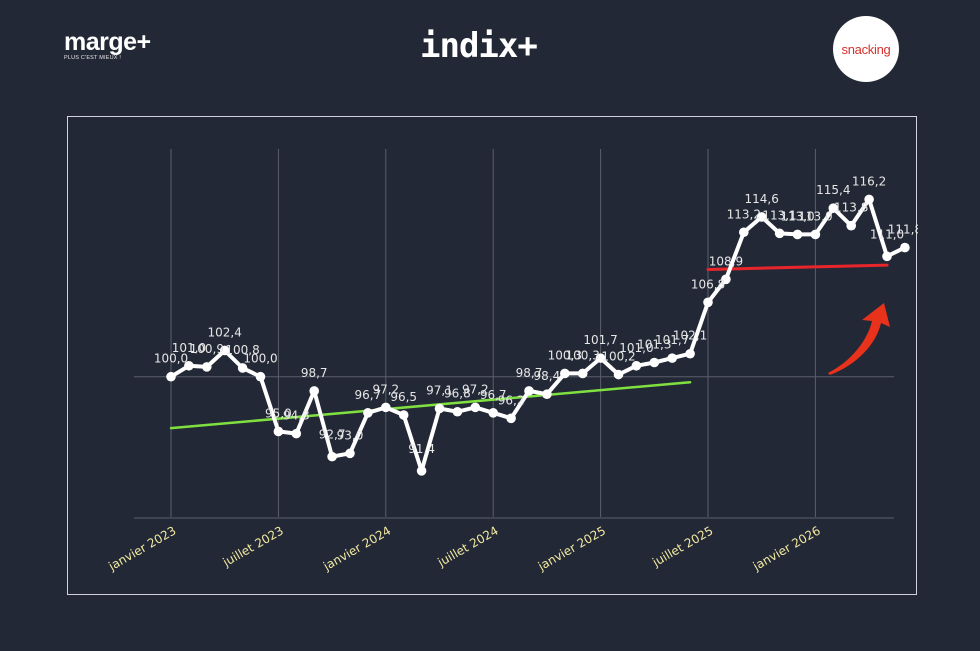  What do you see at coordinates (260, 359) in the screenshot?
I see `data-label-5: 100,0` at bounding box center [260, 359].